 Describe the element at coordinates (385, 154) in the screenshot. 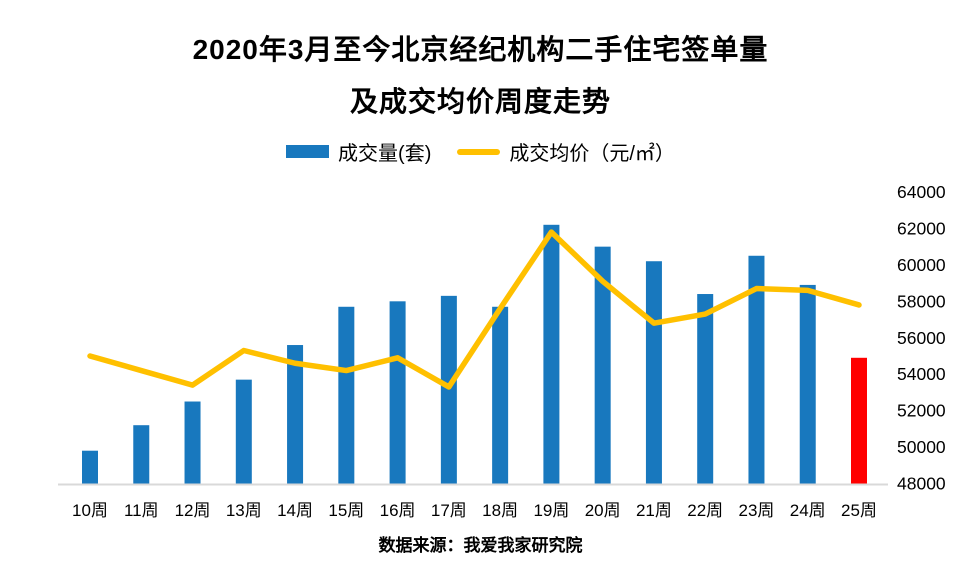

I see `legend-label-volume: 成交量(套)` at that location.